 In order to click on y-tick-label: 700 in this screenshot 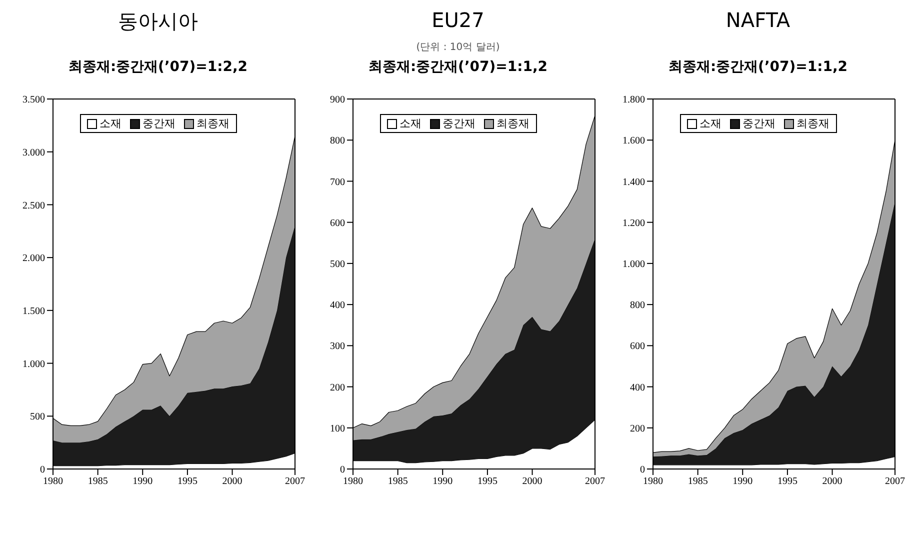, I will do `click(337, 182)`.